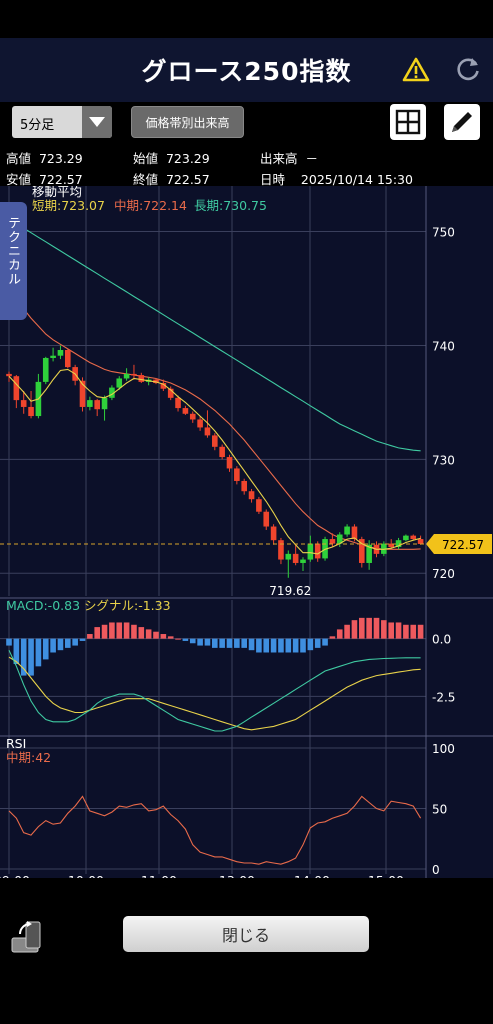 The image size is (493, 1024). I want to click on open-label: 始値, so click(146, 158).